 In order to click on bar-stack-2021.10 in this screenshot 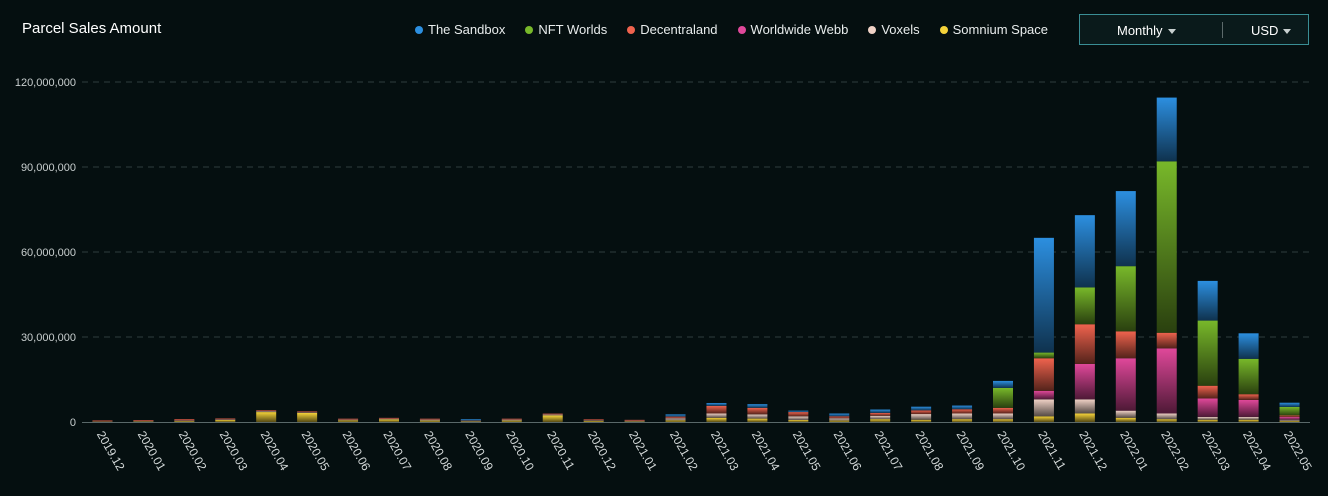, I will do `click(1003, 401)`.